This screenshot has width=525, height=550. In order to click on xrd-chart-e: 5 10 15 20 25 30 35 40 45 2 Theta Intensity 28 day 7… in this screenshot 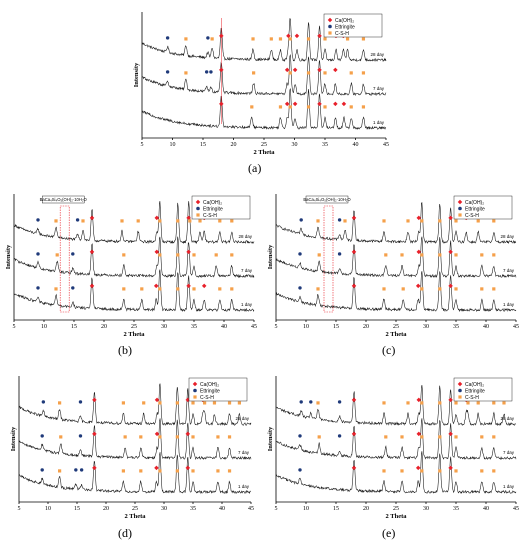, I will do `click(393, 448)`.